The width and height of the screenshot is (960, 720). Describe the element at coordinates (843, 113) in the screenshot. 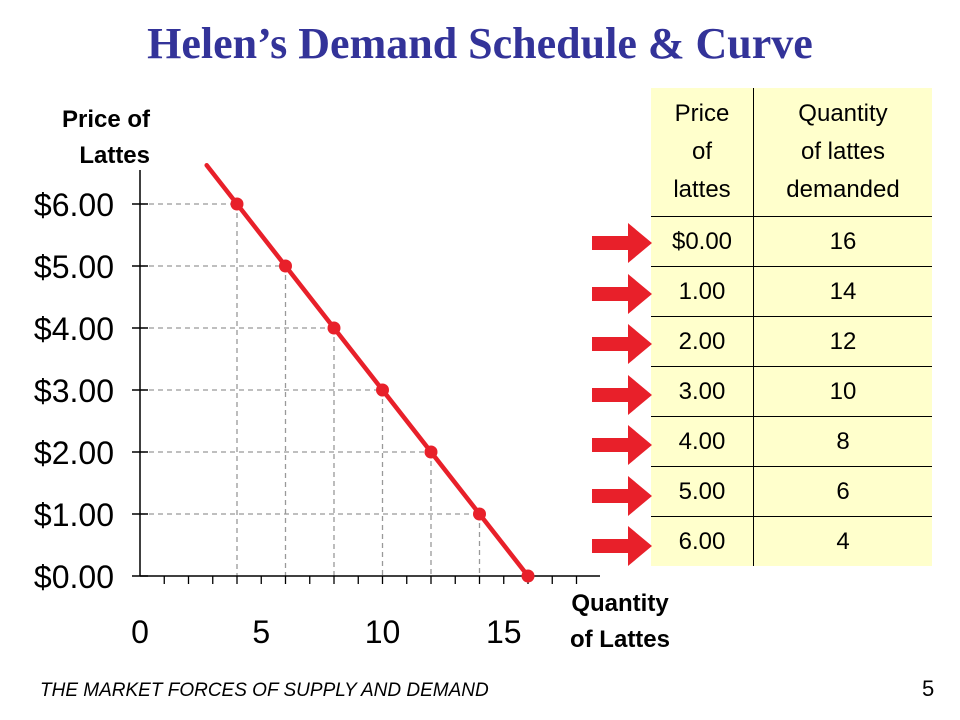

I see `header-quantity-line: Quantity` at that location.